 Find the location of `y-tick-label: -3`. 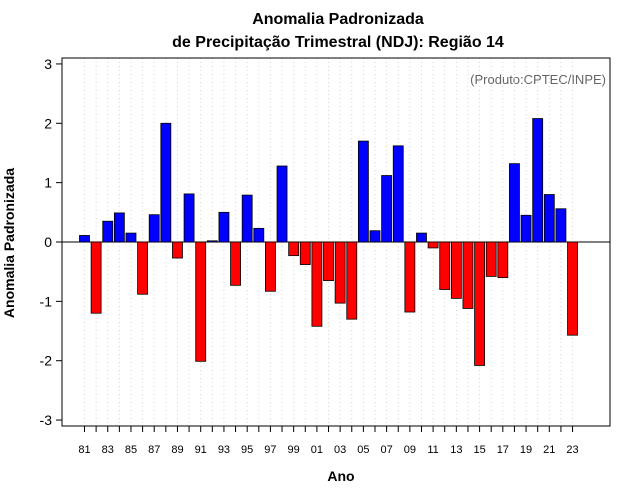

y-tick-label: -3 is located at coordinates (46, 420).